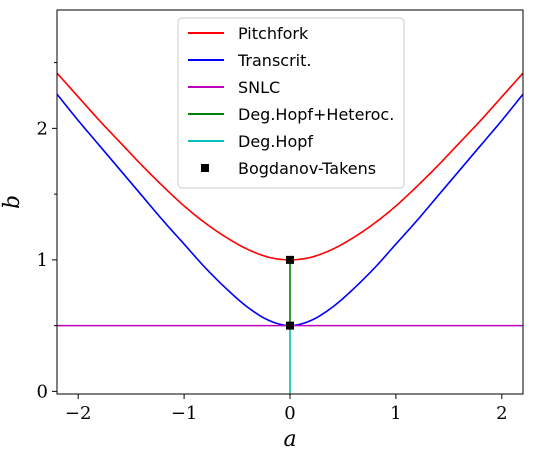  What do you see at coordinates (316, 114) in the screenshot?
I see `legend-label: Deg.Hopf+Heteroc.` at bounding box center [316, 114].